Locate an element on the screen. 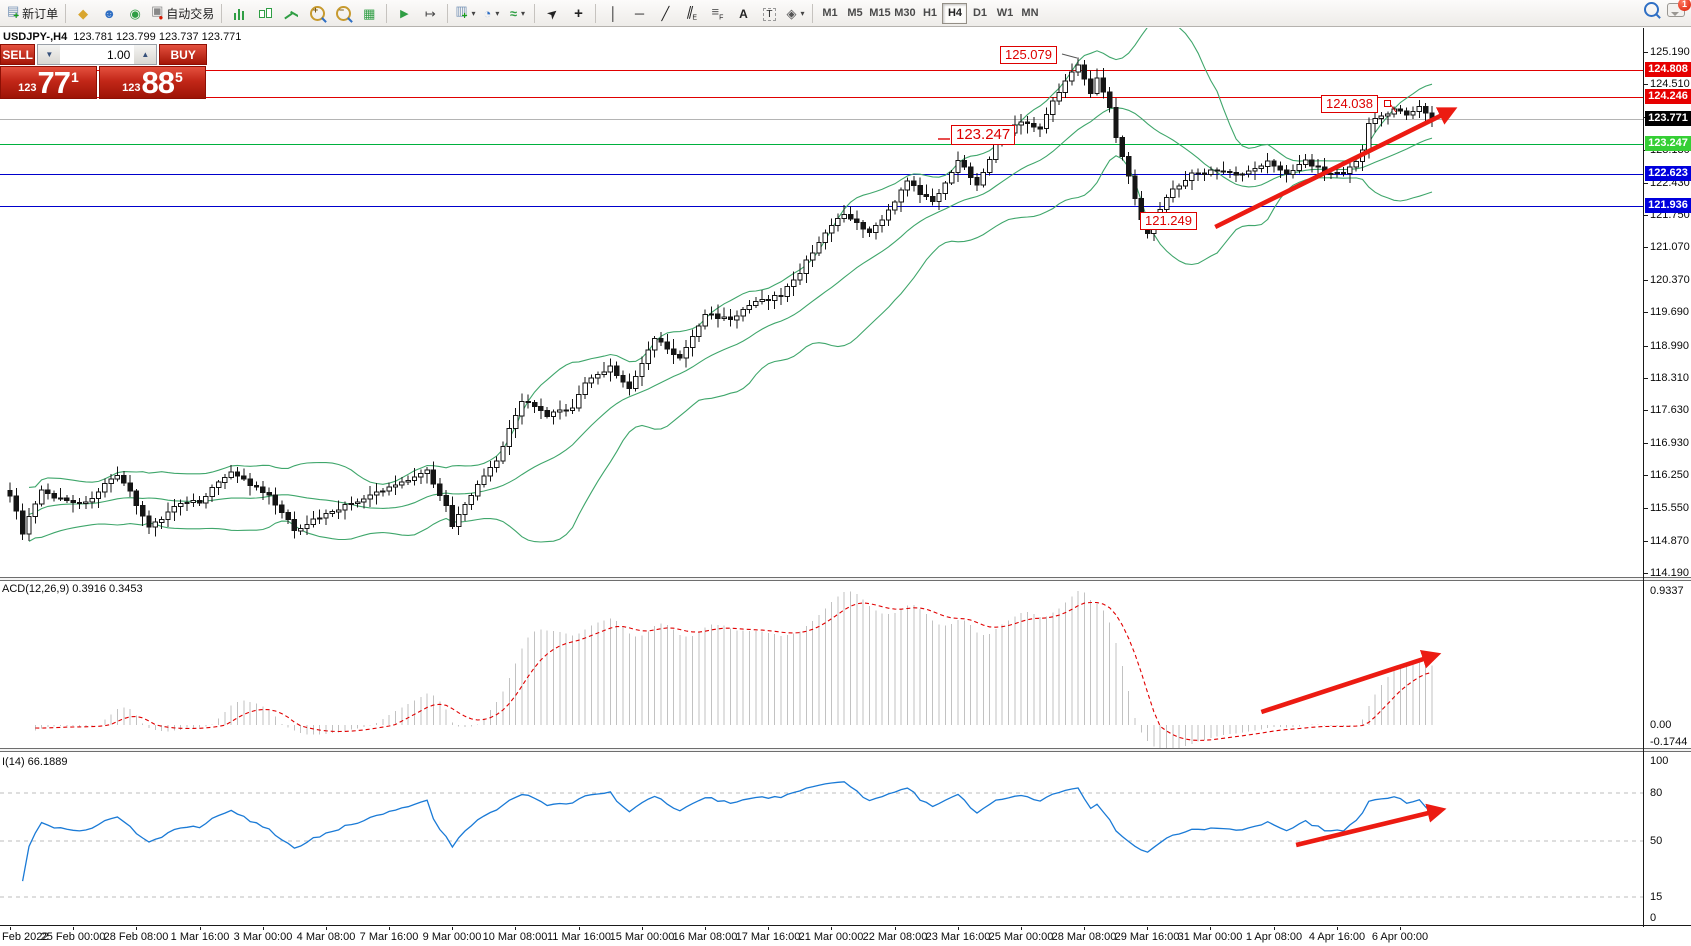  indicators-dropdown-icon: ▾ is located at coordinates (523, 13).